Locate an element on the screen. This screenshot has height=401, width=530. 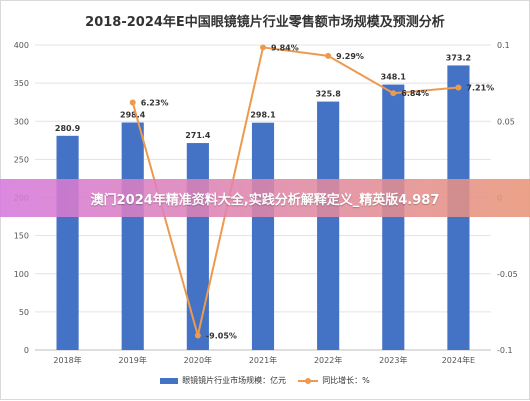
legend-item-growth: 同比增长：% is located at coordinates (334, 380).